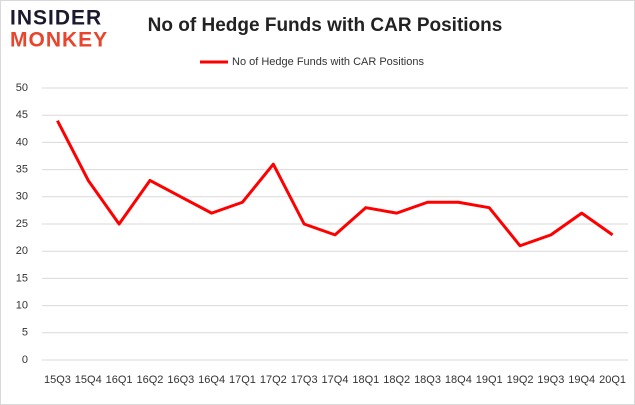 Image resolution: width=635 pixels, height=405 pixels. What do you see at coordinates (273, 380) in the screenshot?
I see `x-tick-label: 17Q2` at bounding box center [273, 380].